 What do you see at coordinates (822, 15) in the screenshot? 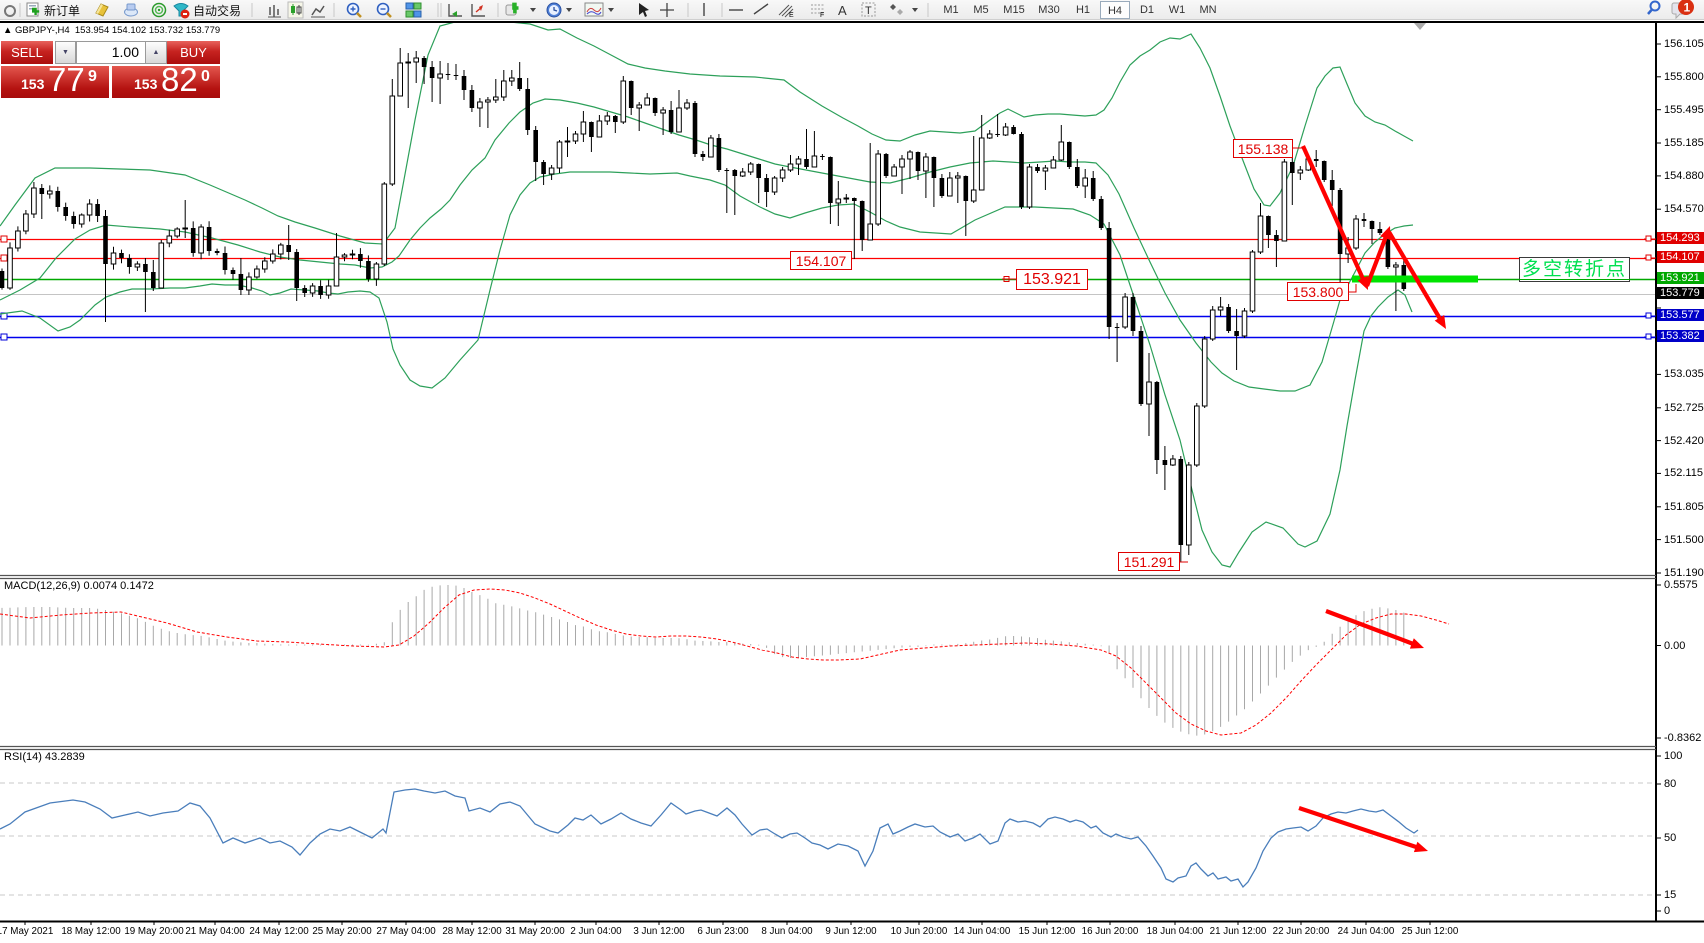
I see `svg-text: F` at bounding box center [822, 15].